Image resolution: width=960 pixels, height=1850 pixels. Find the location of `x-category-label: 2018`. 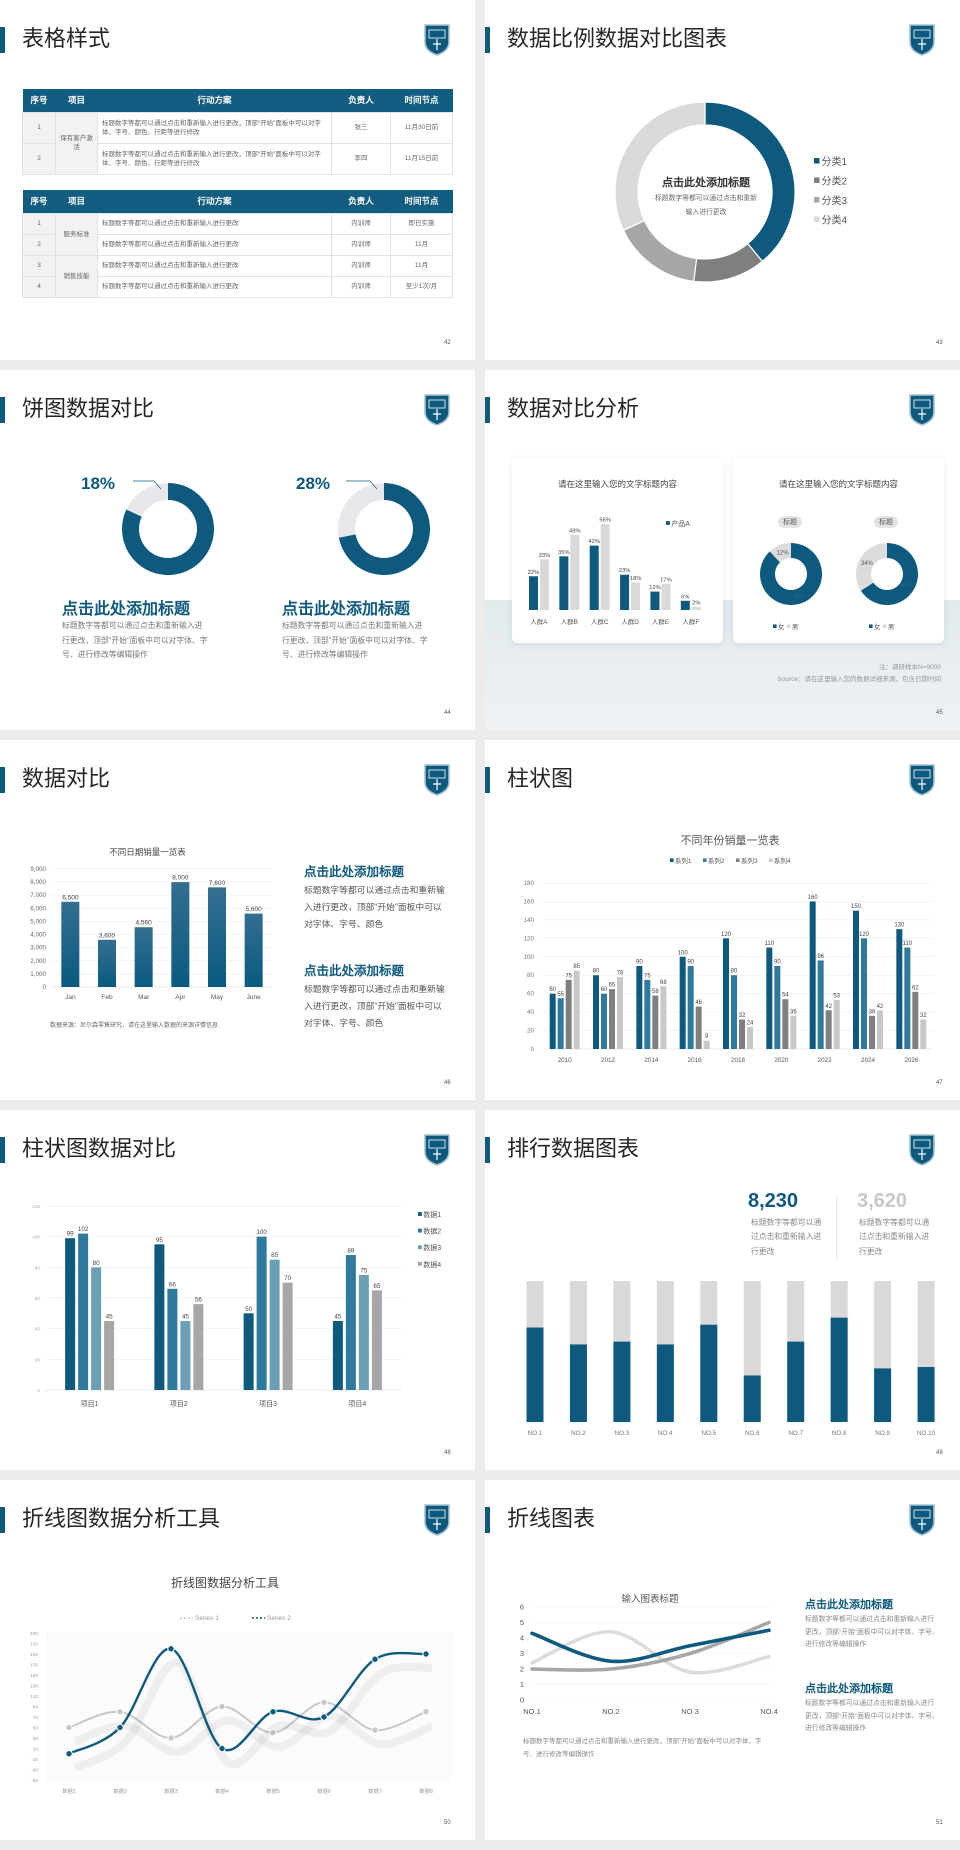

x-category-label: 2018 is located at coordinates (738, 1060).